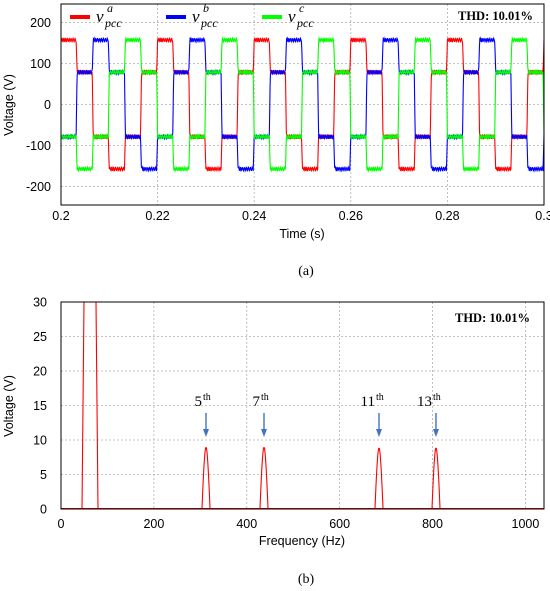 This screenshot has height=591, width=550. What do you see at coordinates (110, 8) in the screenshot?
I see `legend-superscript: a` at bounding box center [110, 8].